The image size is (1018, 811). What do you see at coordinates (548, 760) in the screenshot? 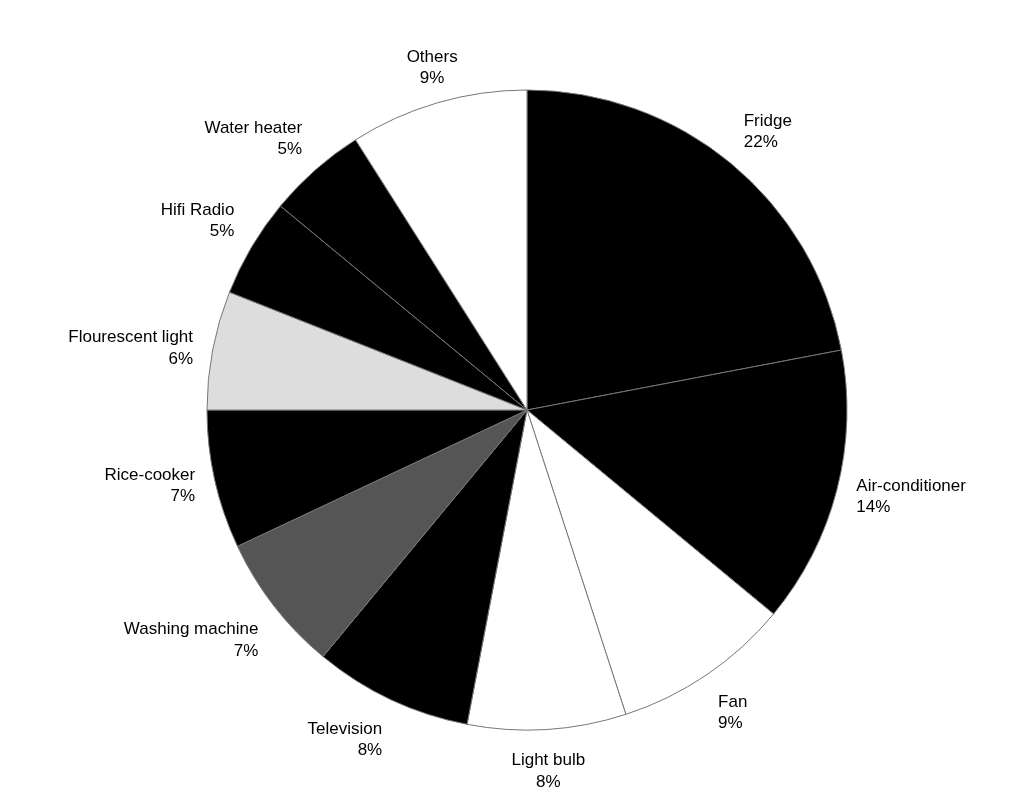
I see `slice-label: Light bulb` at bounding box center [548, 760].